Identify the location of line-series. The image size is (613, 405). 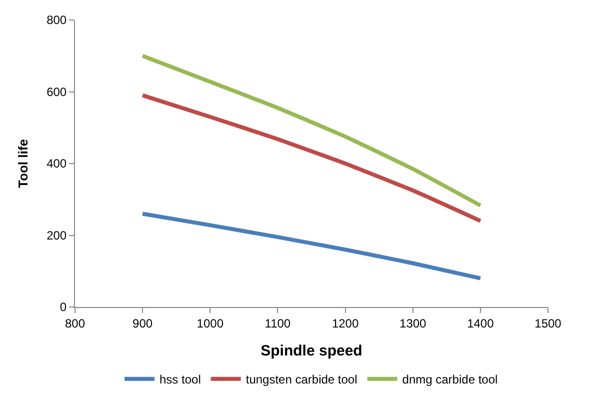
(311, 246).